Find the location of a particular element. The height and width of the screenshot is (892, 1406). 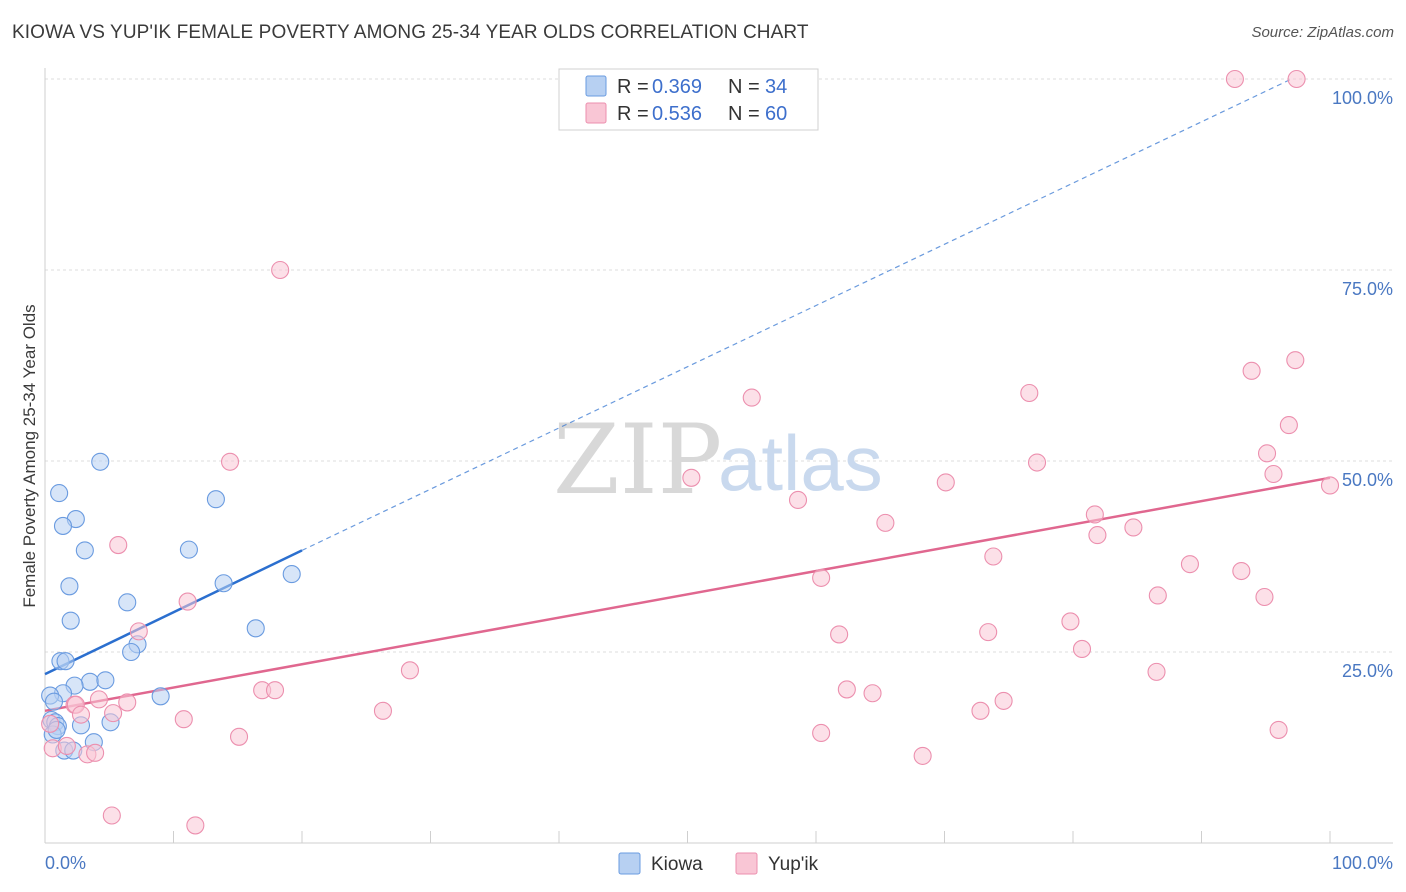

legend-kiowa-n-value: 34 is located at coordinates (776, 87).